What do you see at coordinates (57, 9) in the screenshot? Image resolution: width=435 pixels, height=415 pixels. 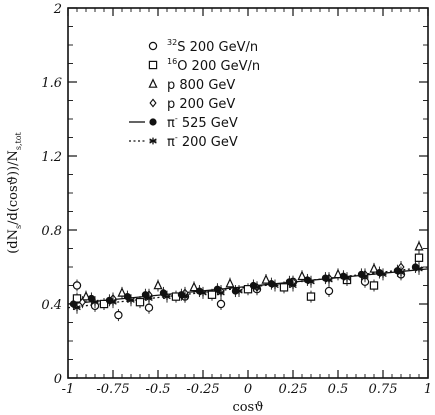 I see `y-tick-label: 2` at bounding box center [57, 9].